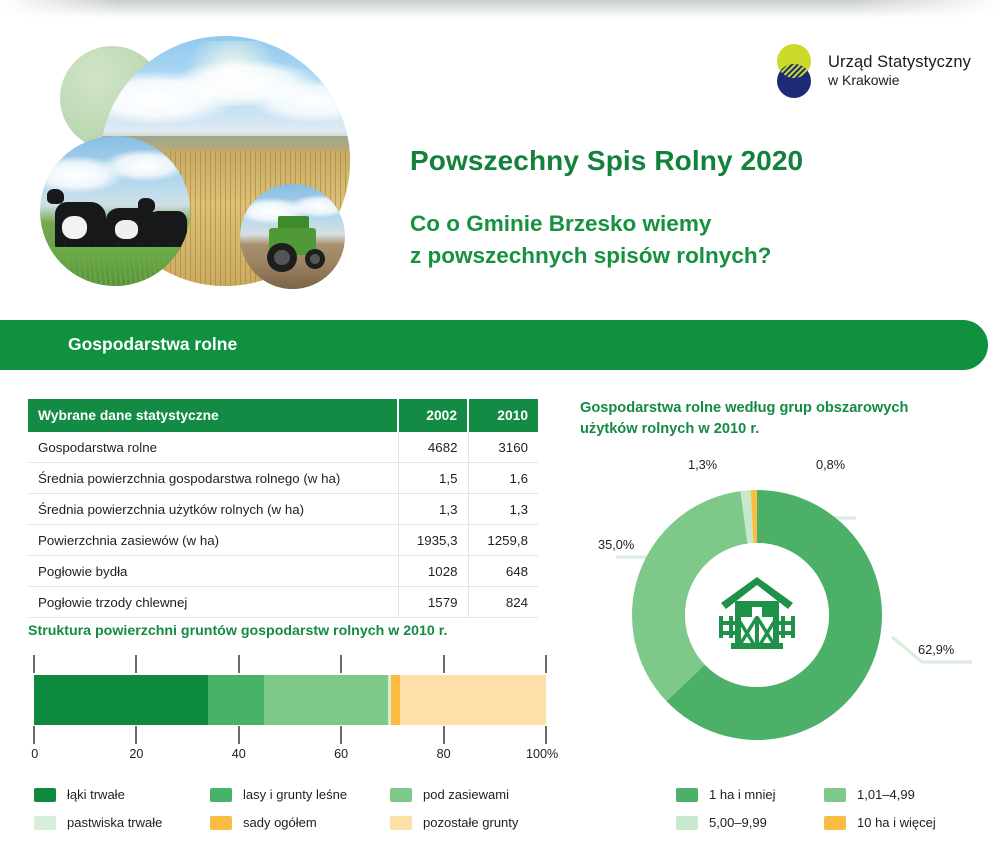  What do you see at coordinates (494, 345) in the screenshot?
I see `section-header-bar` at bounding box center [494, 345].